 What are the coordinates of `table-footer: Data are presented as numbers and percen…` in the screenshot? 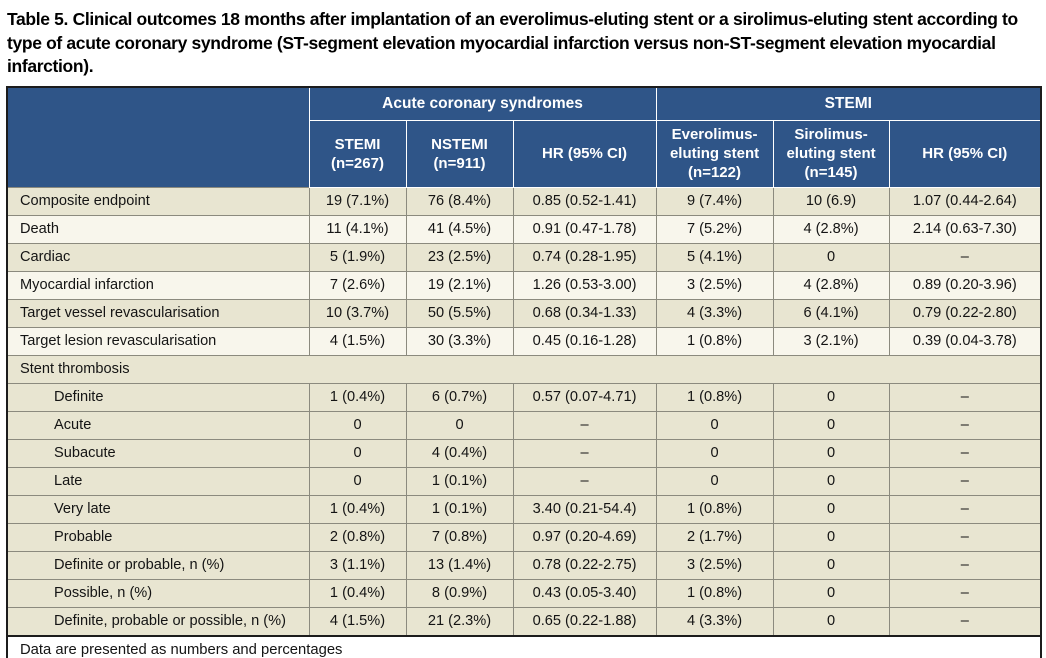 It's located at (524, 646).